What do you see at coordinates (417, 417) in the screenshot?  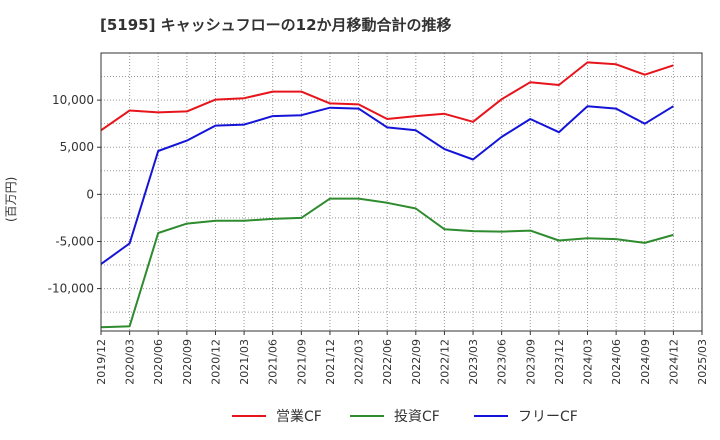 I see `legend-label-investing-cf: 投資CF` at bounding box center [417, 417].